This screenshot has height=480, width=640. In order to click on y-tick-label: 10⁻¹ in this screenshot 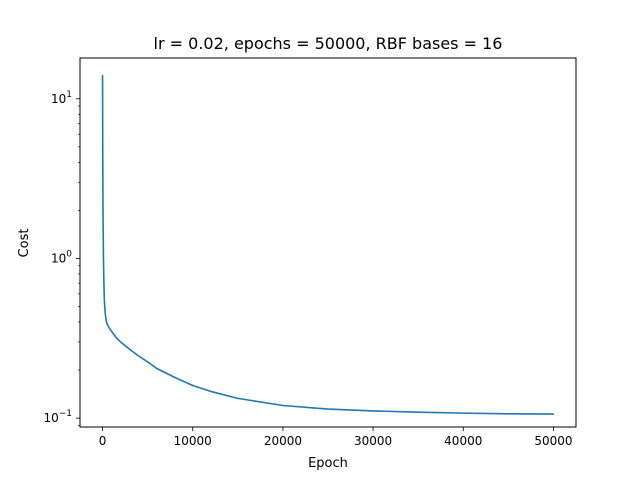, I will do `click(57, 417)`.